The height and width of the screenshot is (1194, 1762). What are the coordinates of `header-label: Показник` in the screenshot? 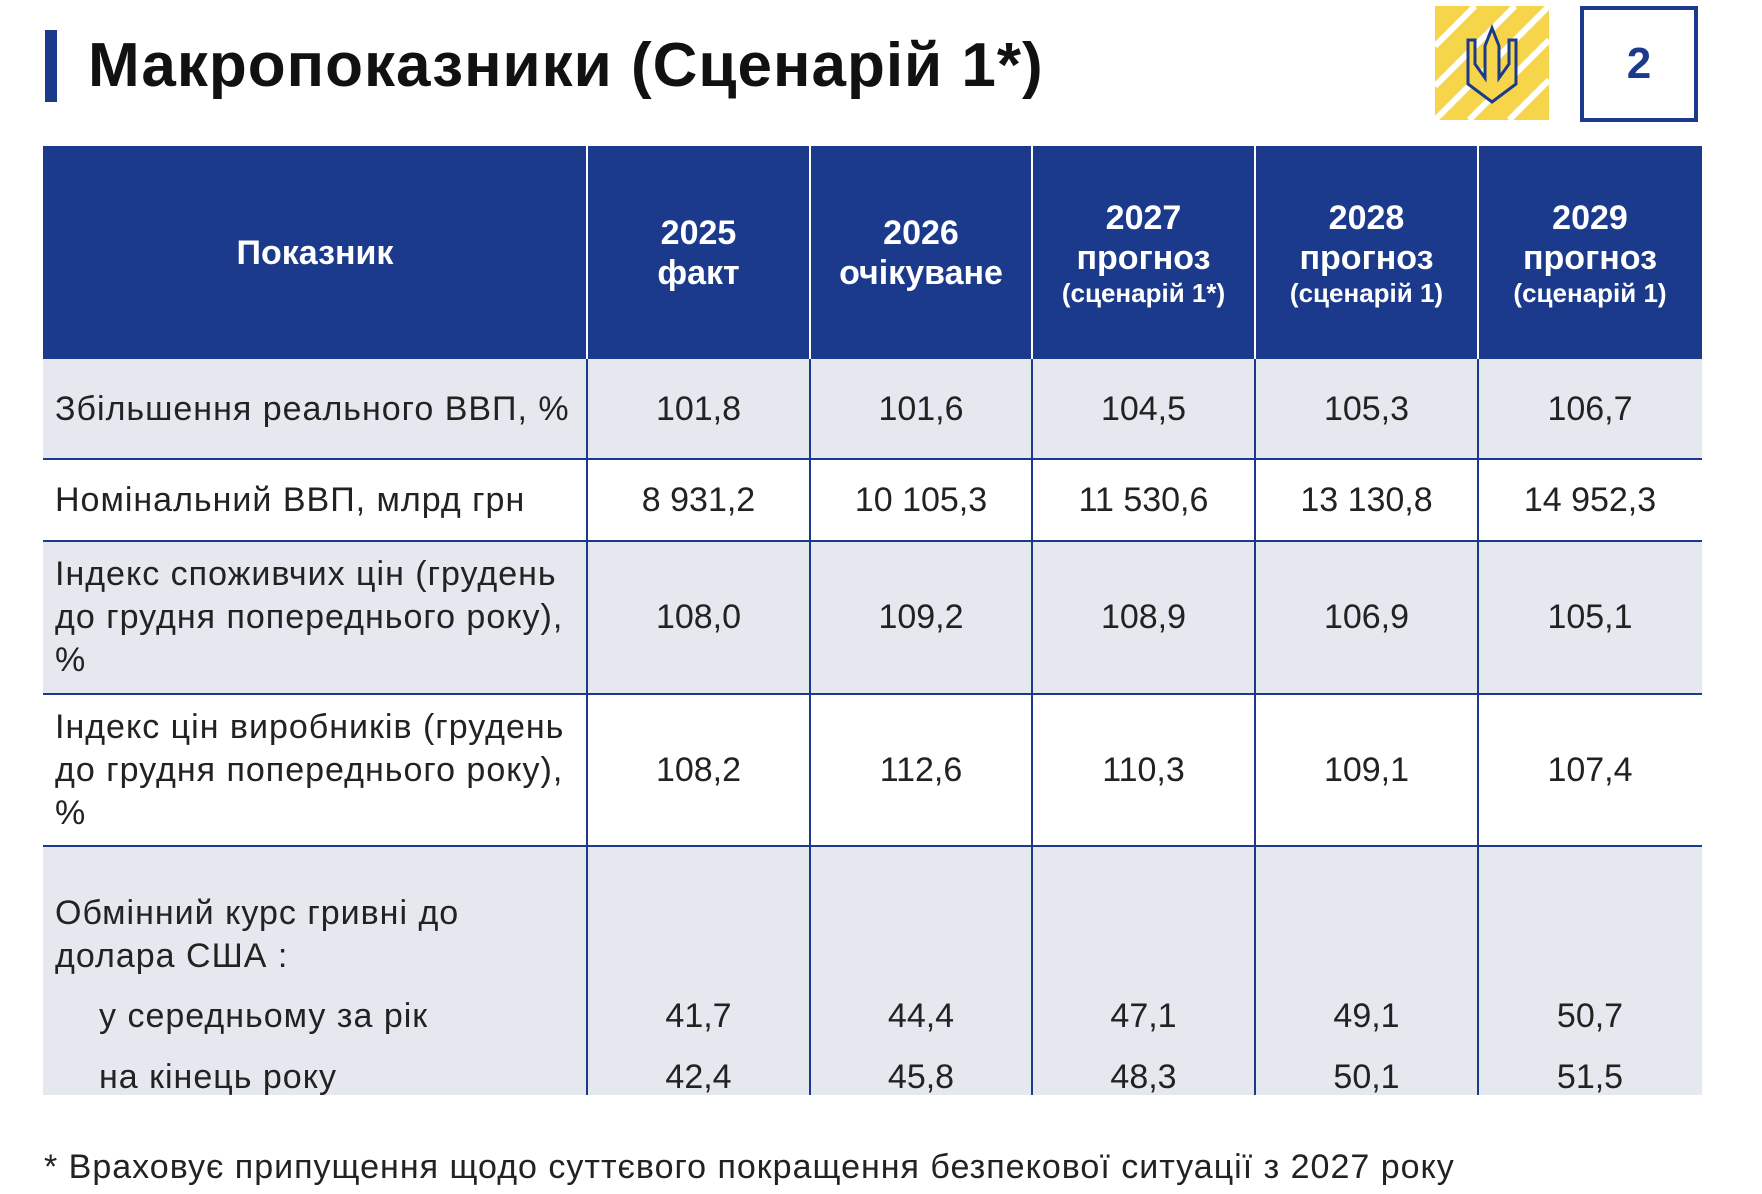 It's located at (315, 252).